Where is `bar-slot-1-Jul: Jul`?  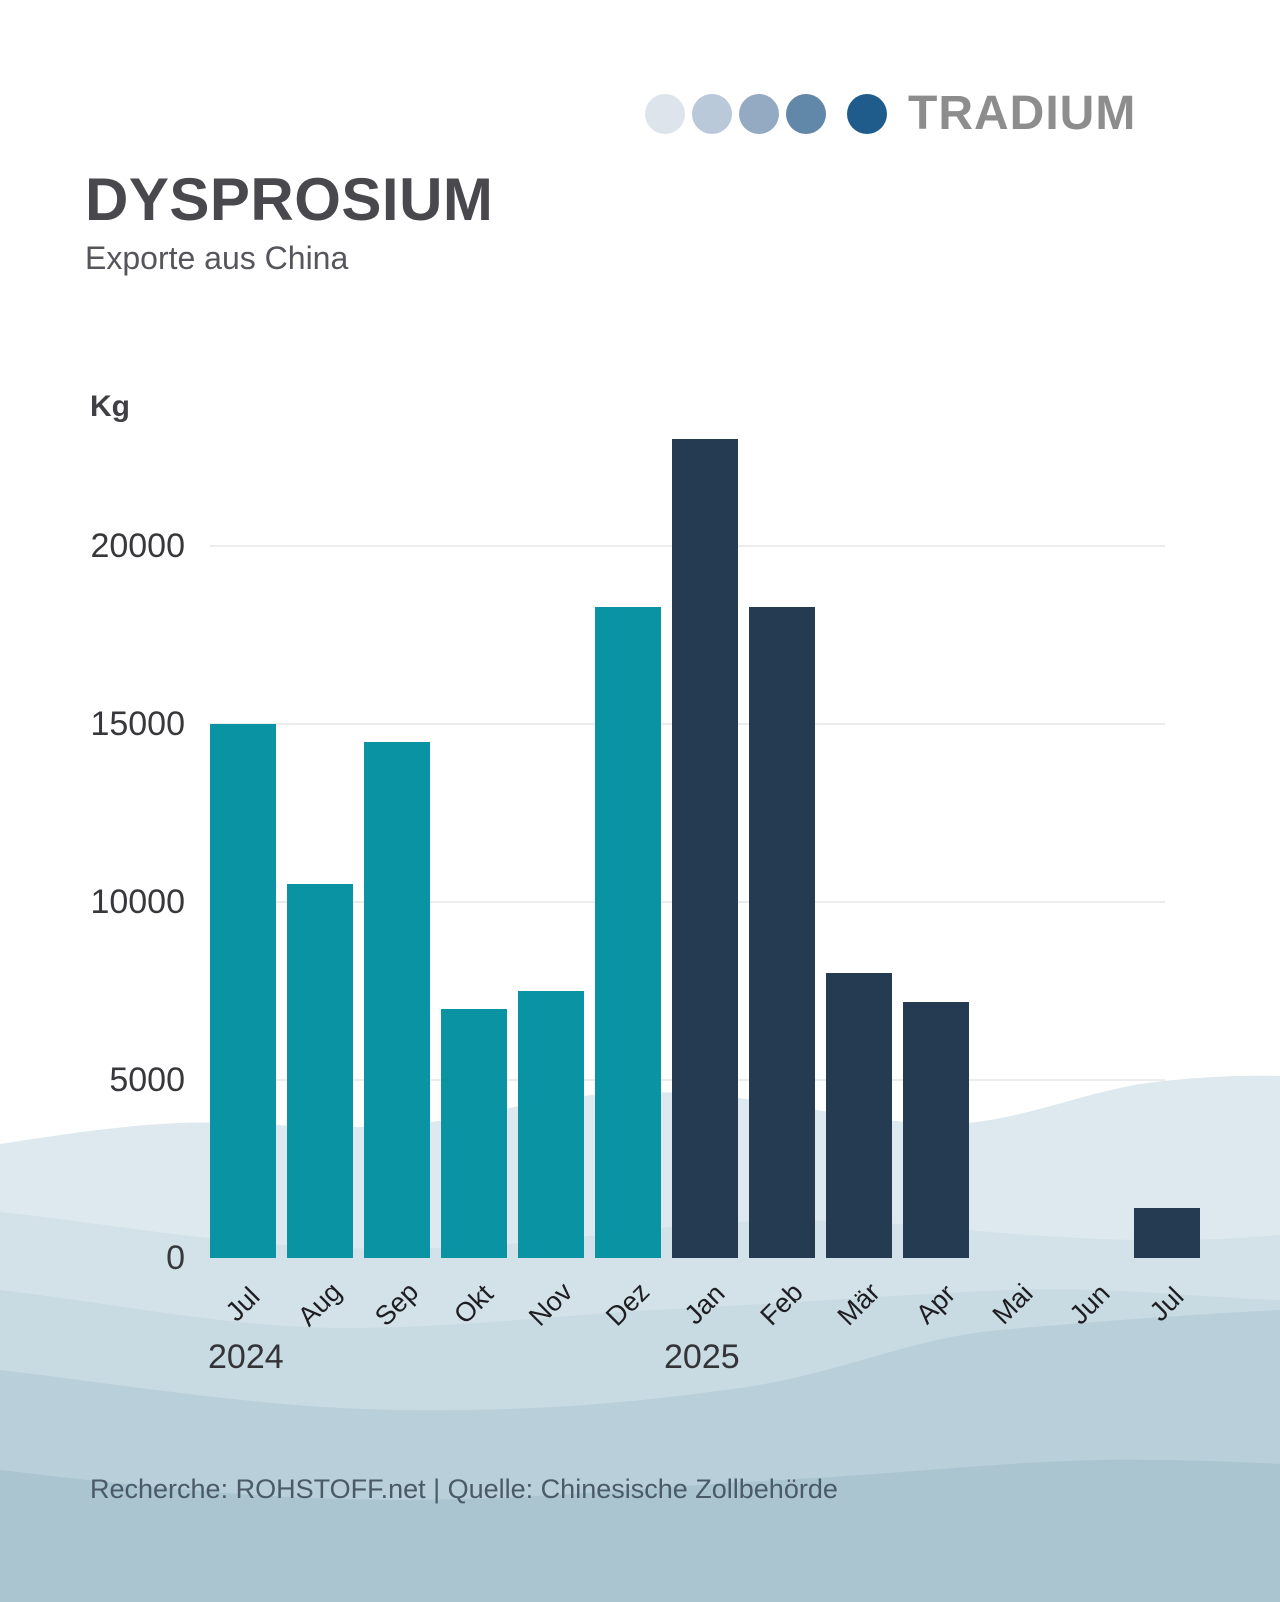 bar-slot-1-Jul: Jul is located at coordinates (243, 872).